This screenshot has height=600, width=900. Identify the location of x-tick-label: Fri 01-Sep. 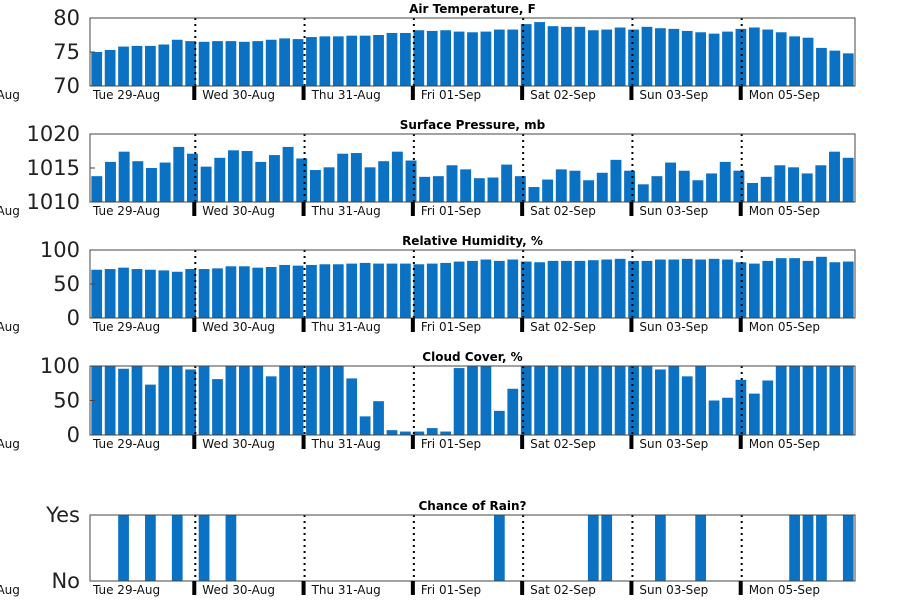
(451, 444).